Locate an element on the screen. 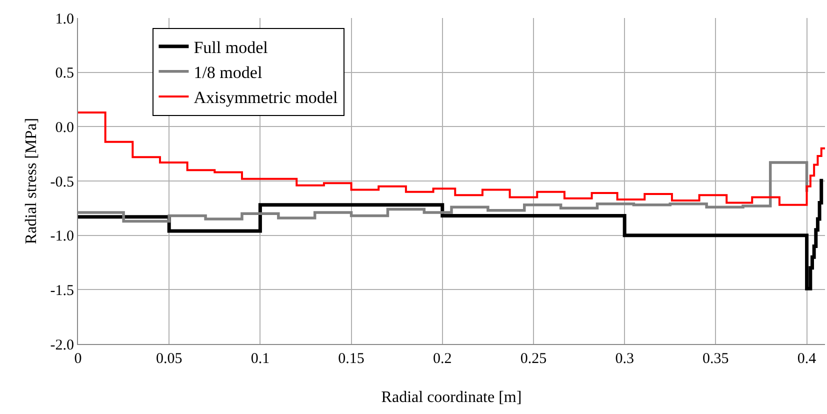 The height and width of the screenshot is (414, 827). x-tick-label: 0.05 is located at coordinates (169, 359).